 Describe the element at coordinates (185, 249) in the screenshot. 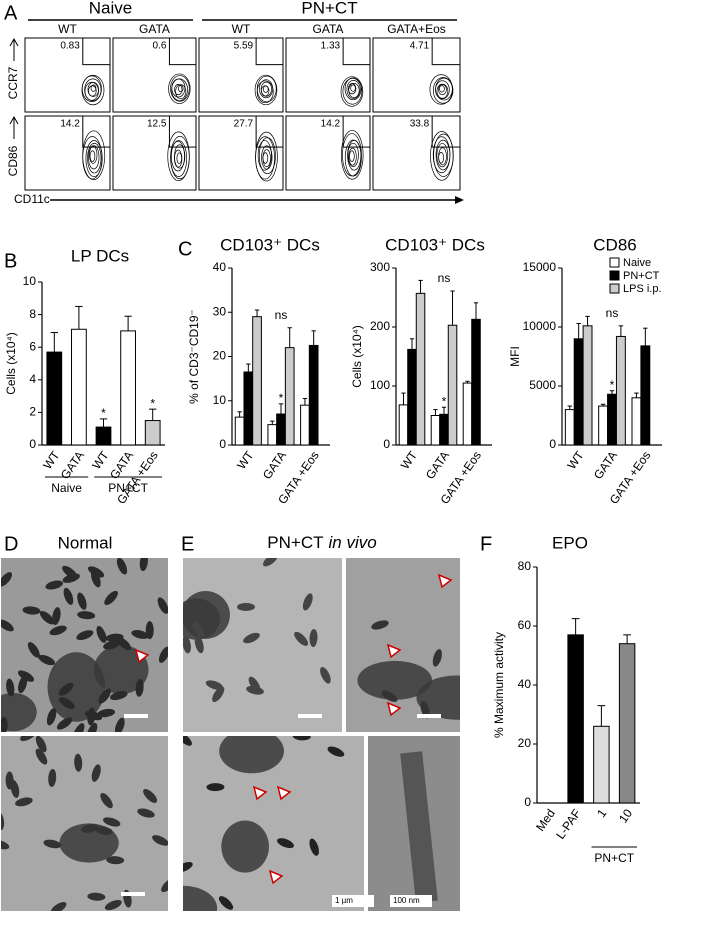

I see `panel-label: C` at that location.